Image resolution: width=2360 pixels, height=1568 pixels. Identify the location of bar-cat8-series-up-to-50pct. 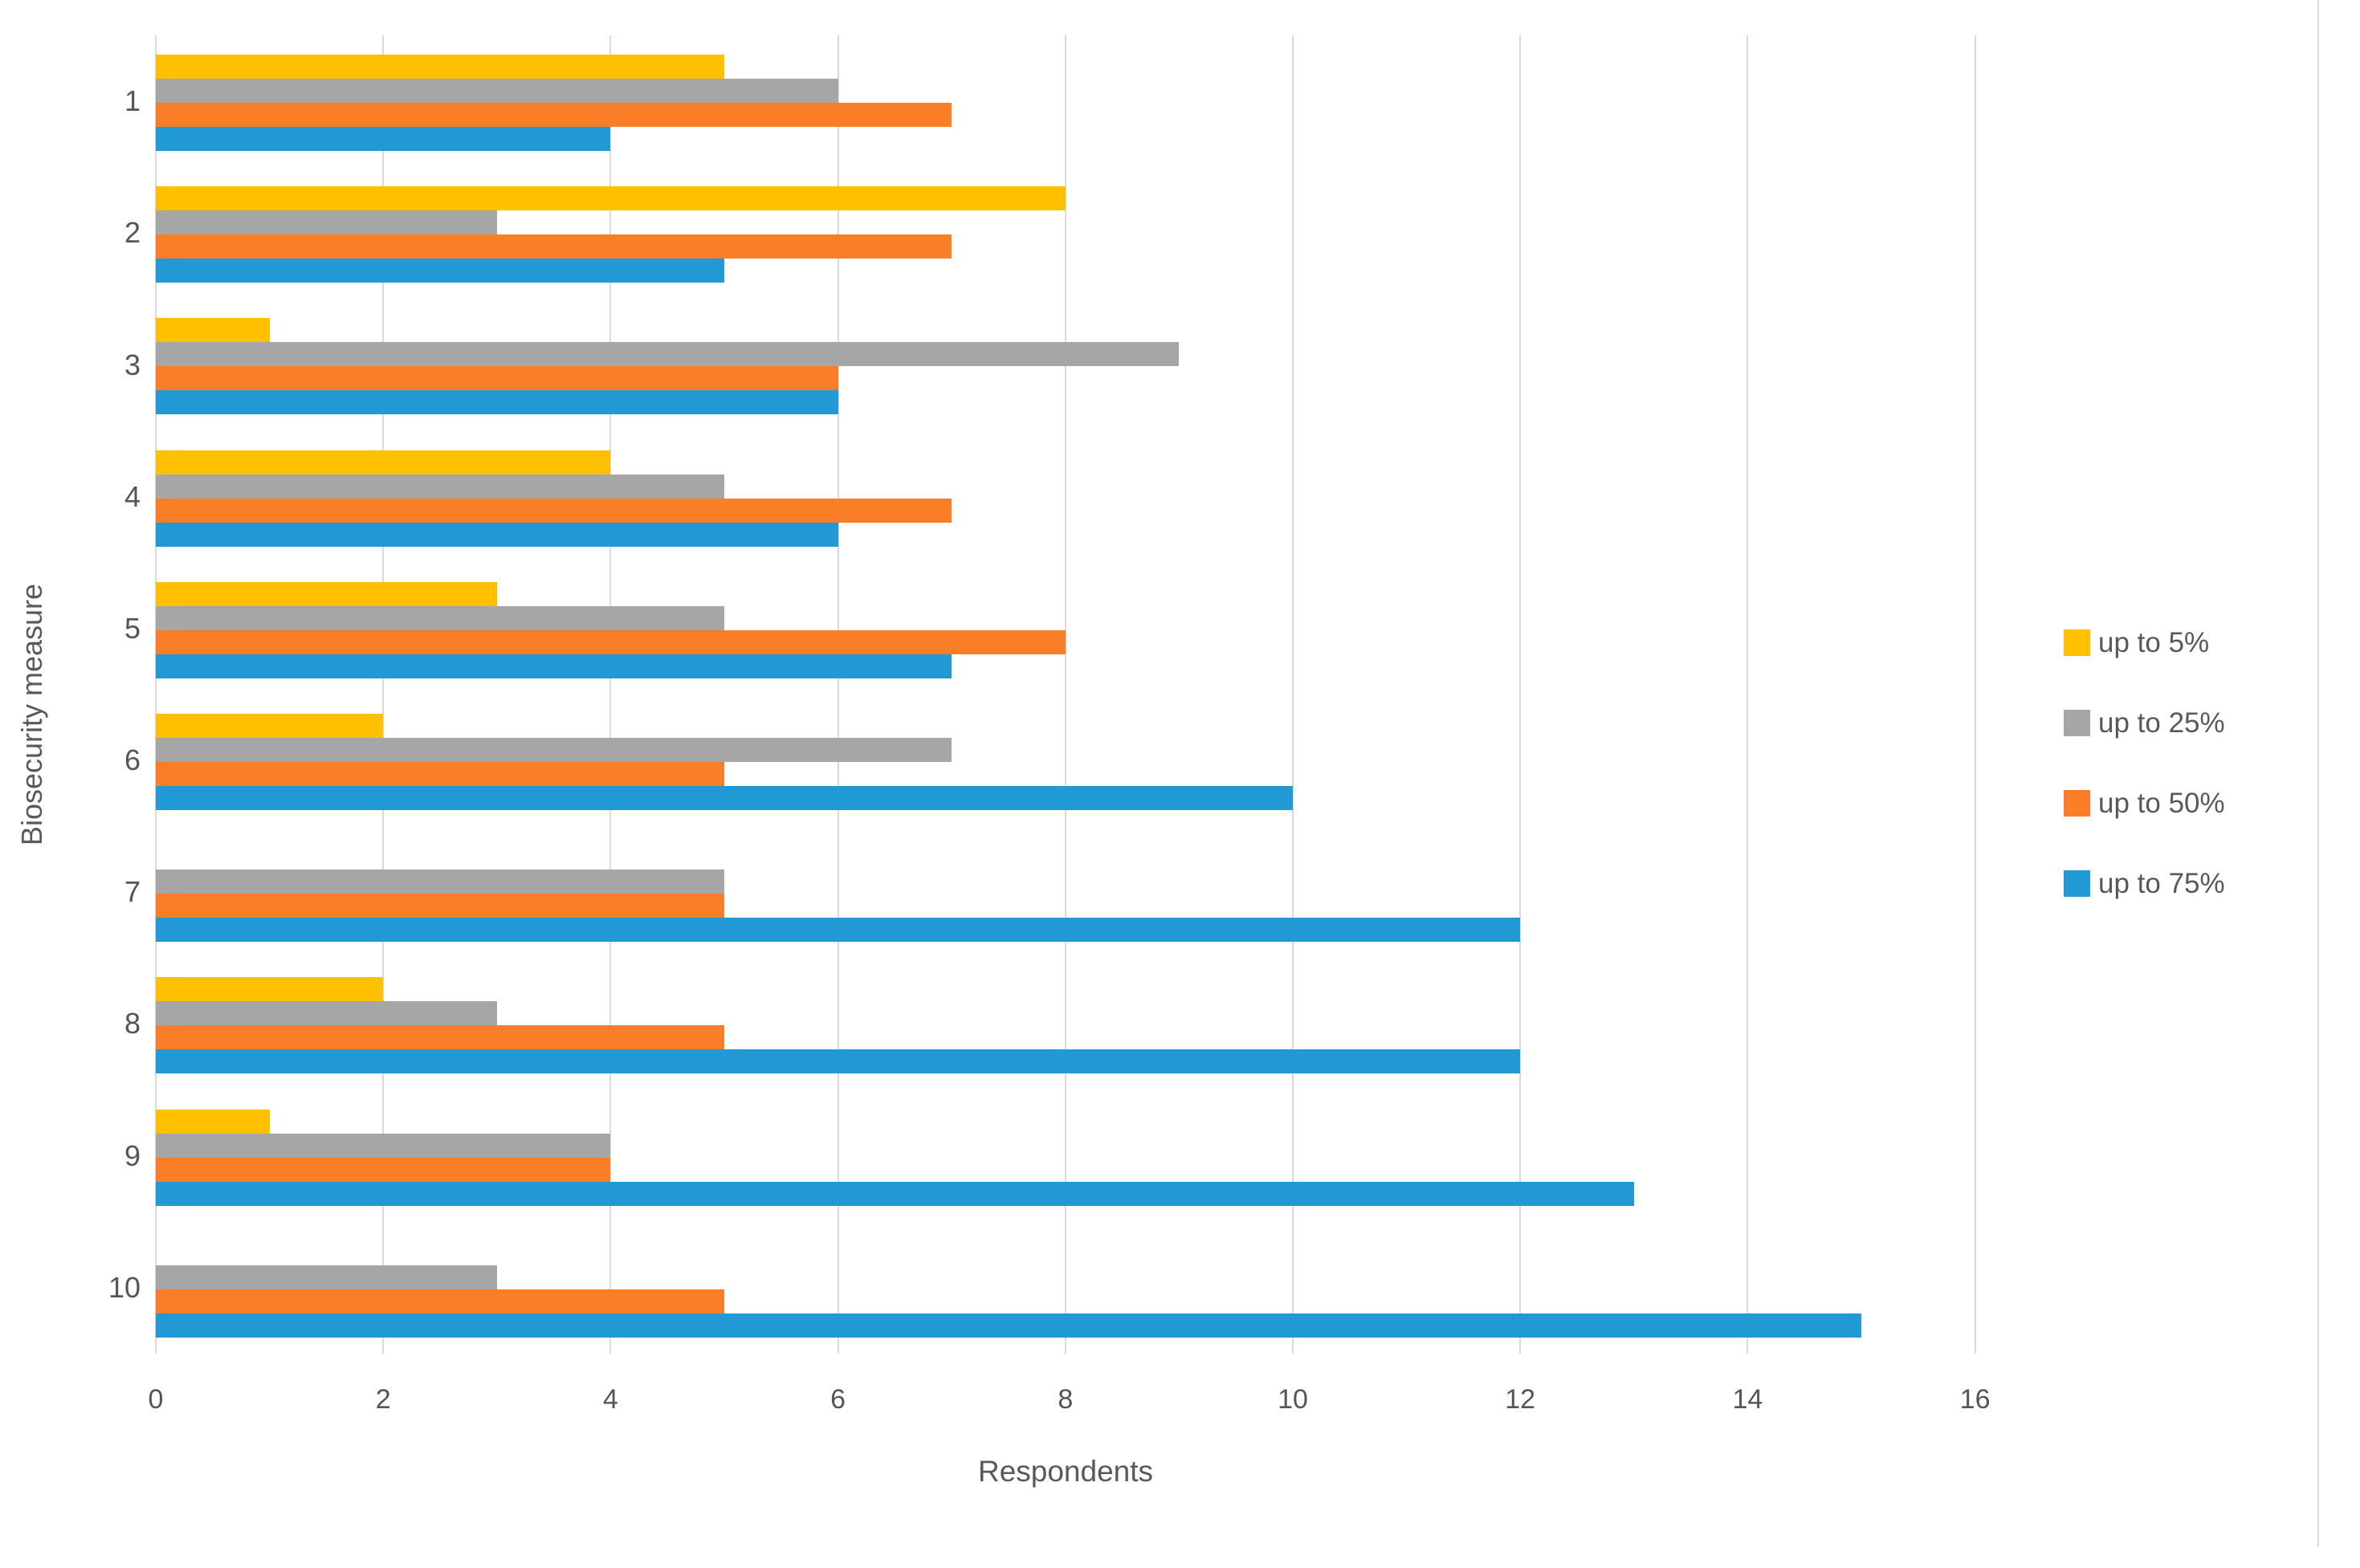
(440, 1037).